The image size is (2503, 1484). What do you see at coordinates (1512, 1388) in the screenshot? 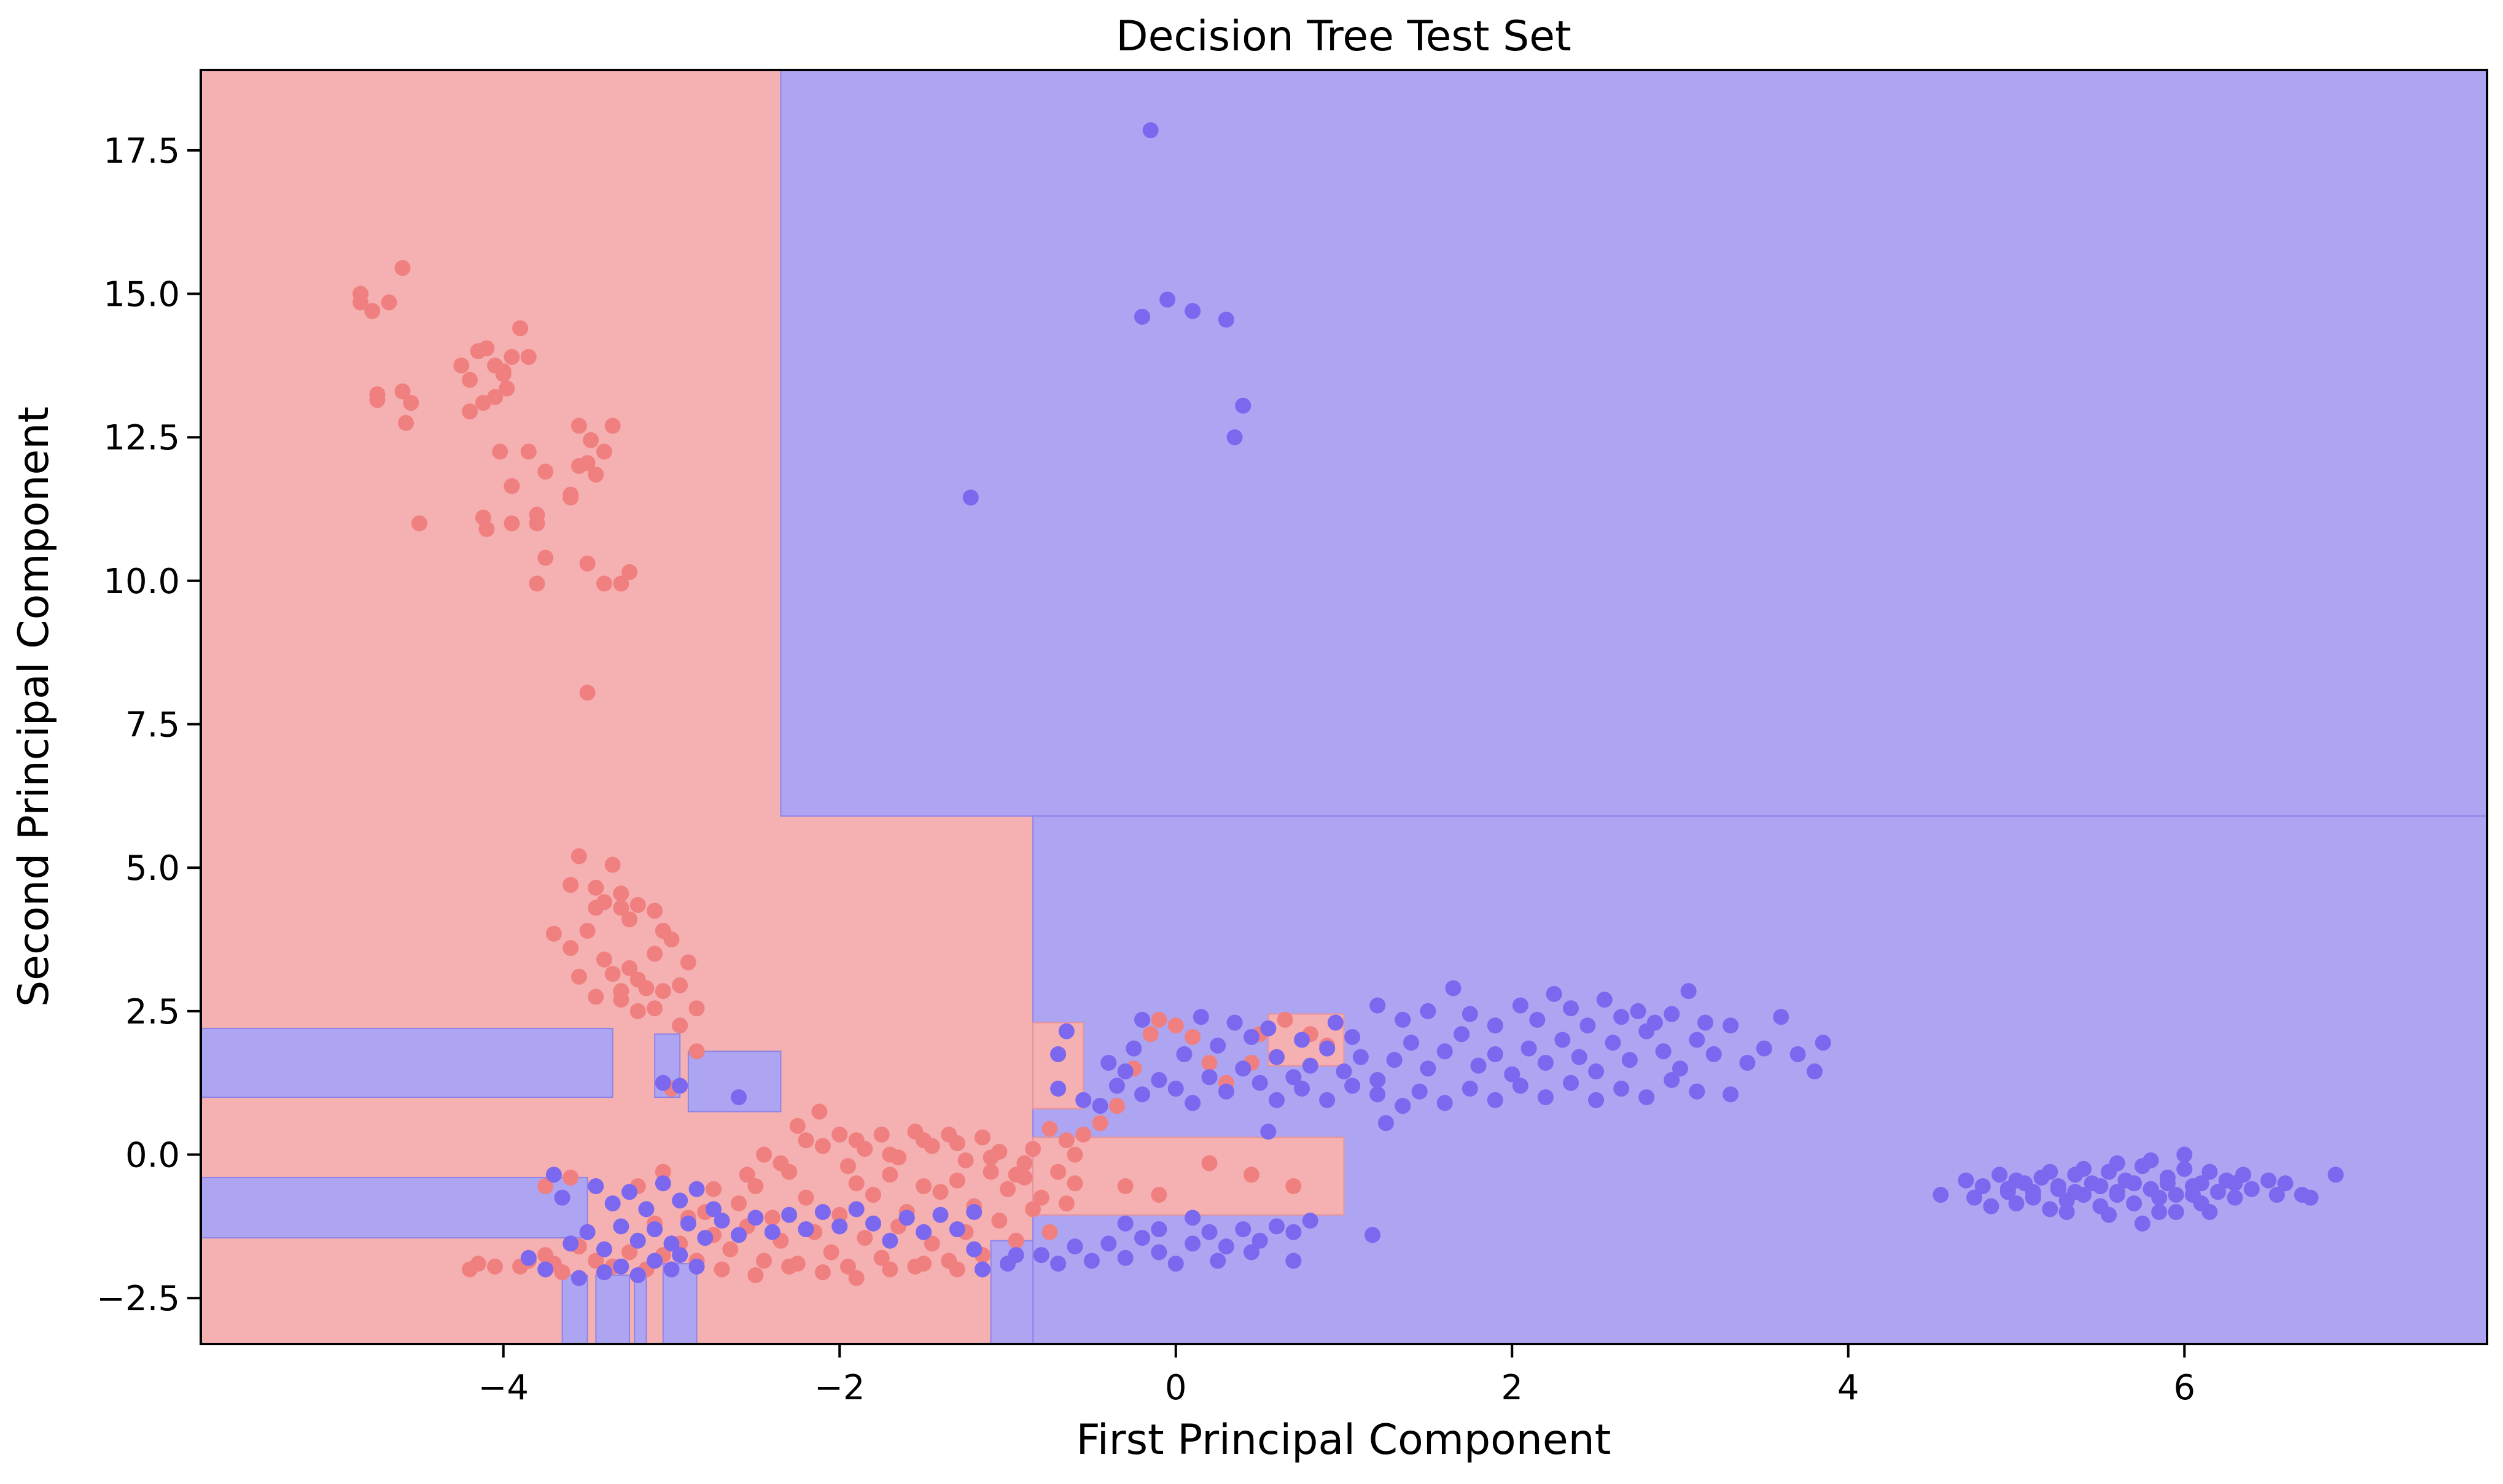
I see `x-tick-label-3: 2` at bounding box center [1512, 1388].